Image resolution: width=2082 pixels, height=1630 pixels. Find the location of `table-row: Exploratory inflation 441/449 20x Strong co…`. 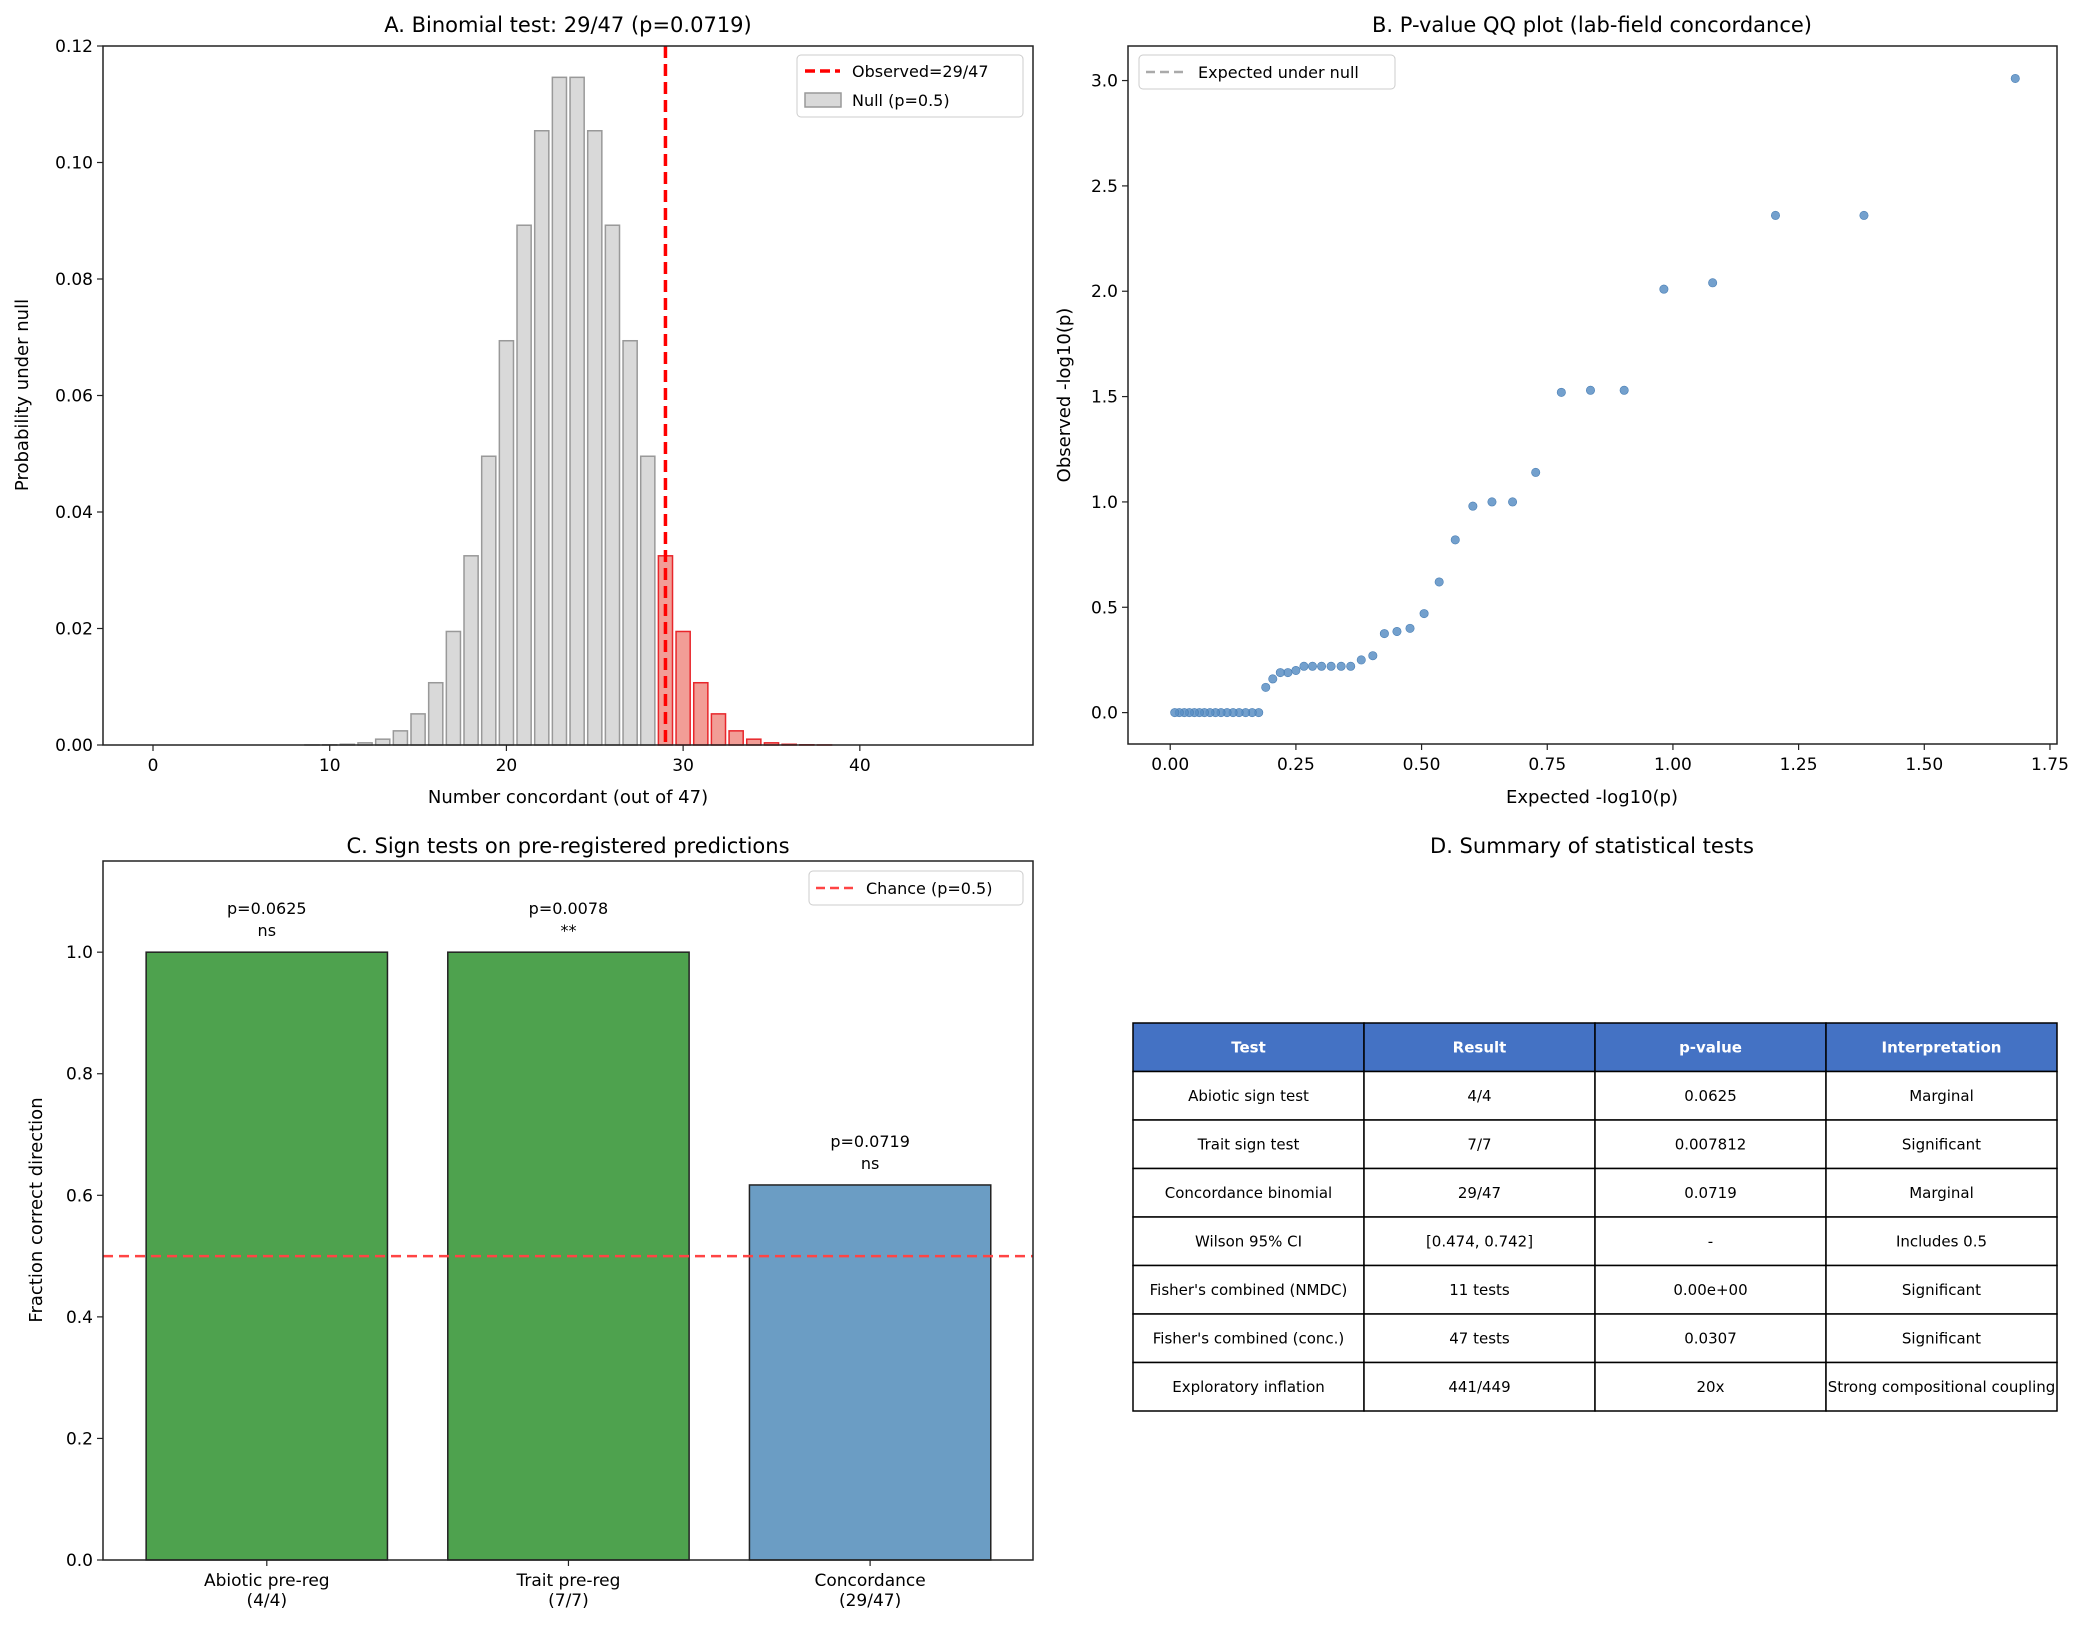

table-row: Exploratory inflation 441/449 20x Strong co… is located at coordinates (1595, 1386).